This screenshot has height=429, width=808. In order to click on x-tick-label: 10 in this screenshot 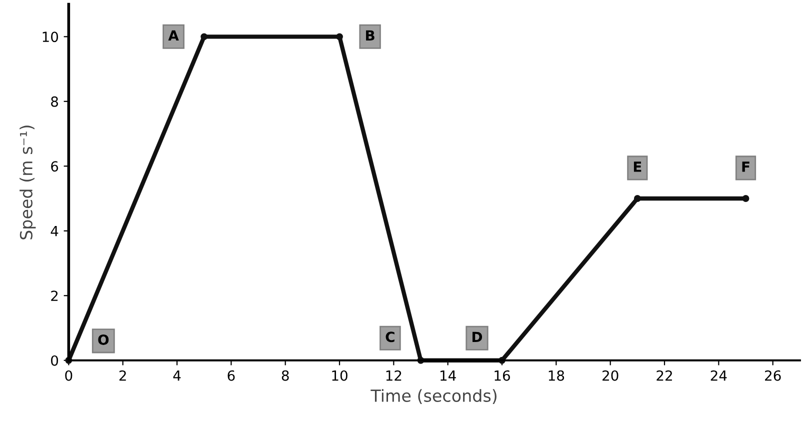, I will do `click(340, 375)`.